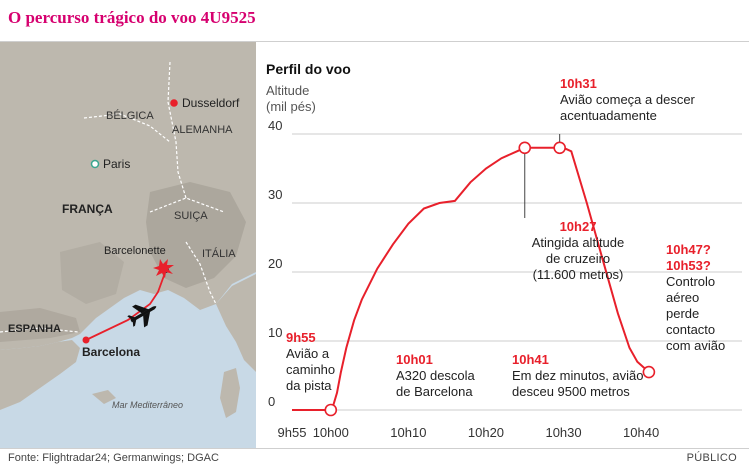  I want to click on bottom-rule, so click(374, 448).